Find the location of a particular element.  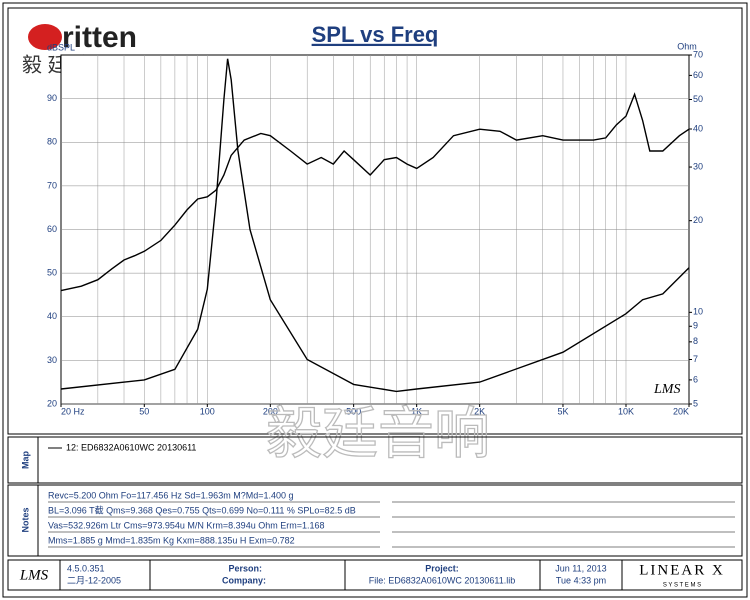

y2-tick-label: 6 is located at coordinates (695, 379).